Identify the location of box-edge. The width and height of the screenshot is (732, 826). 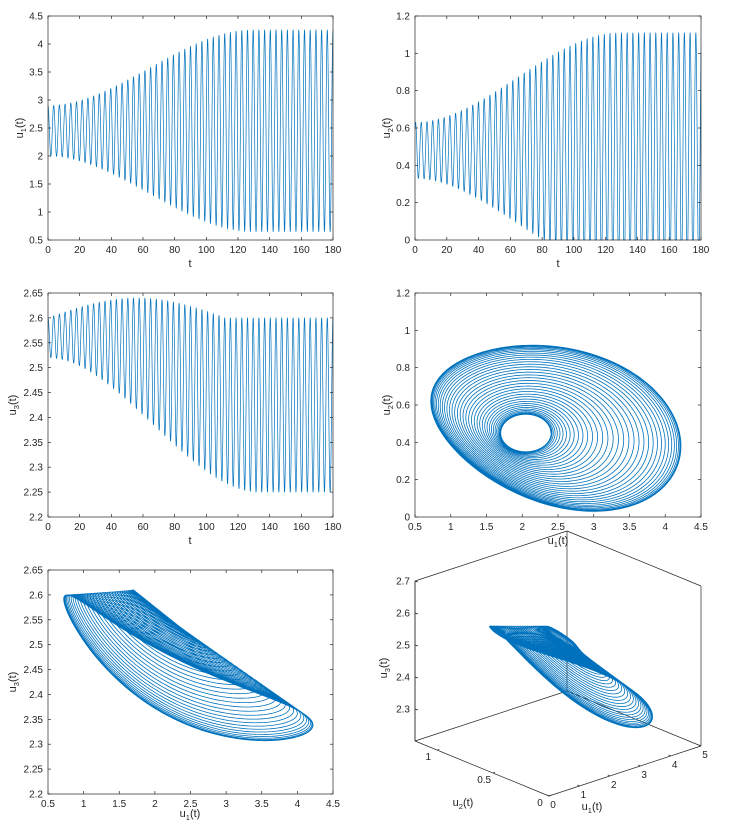
(491, 716).